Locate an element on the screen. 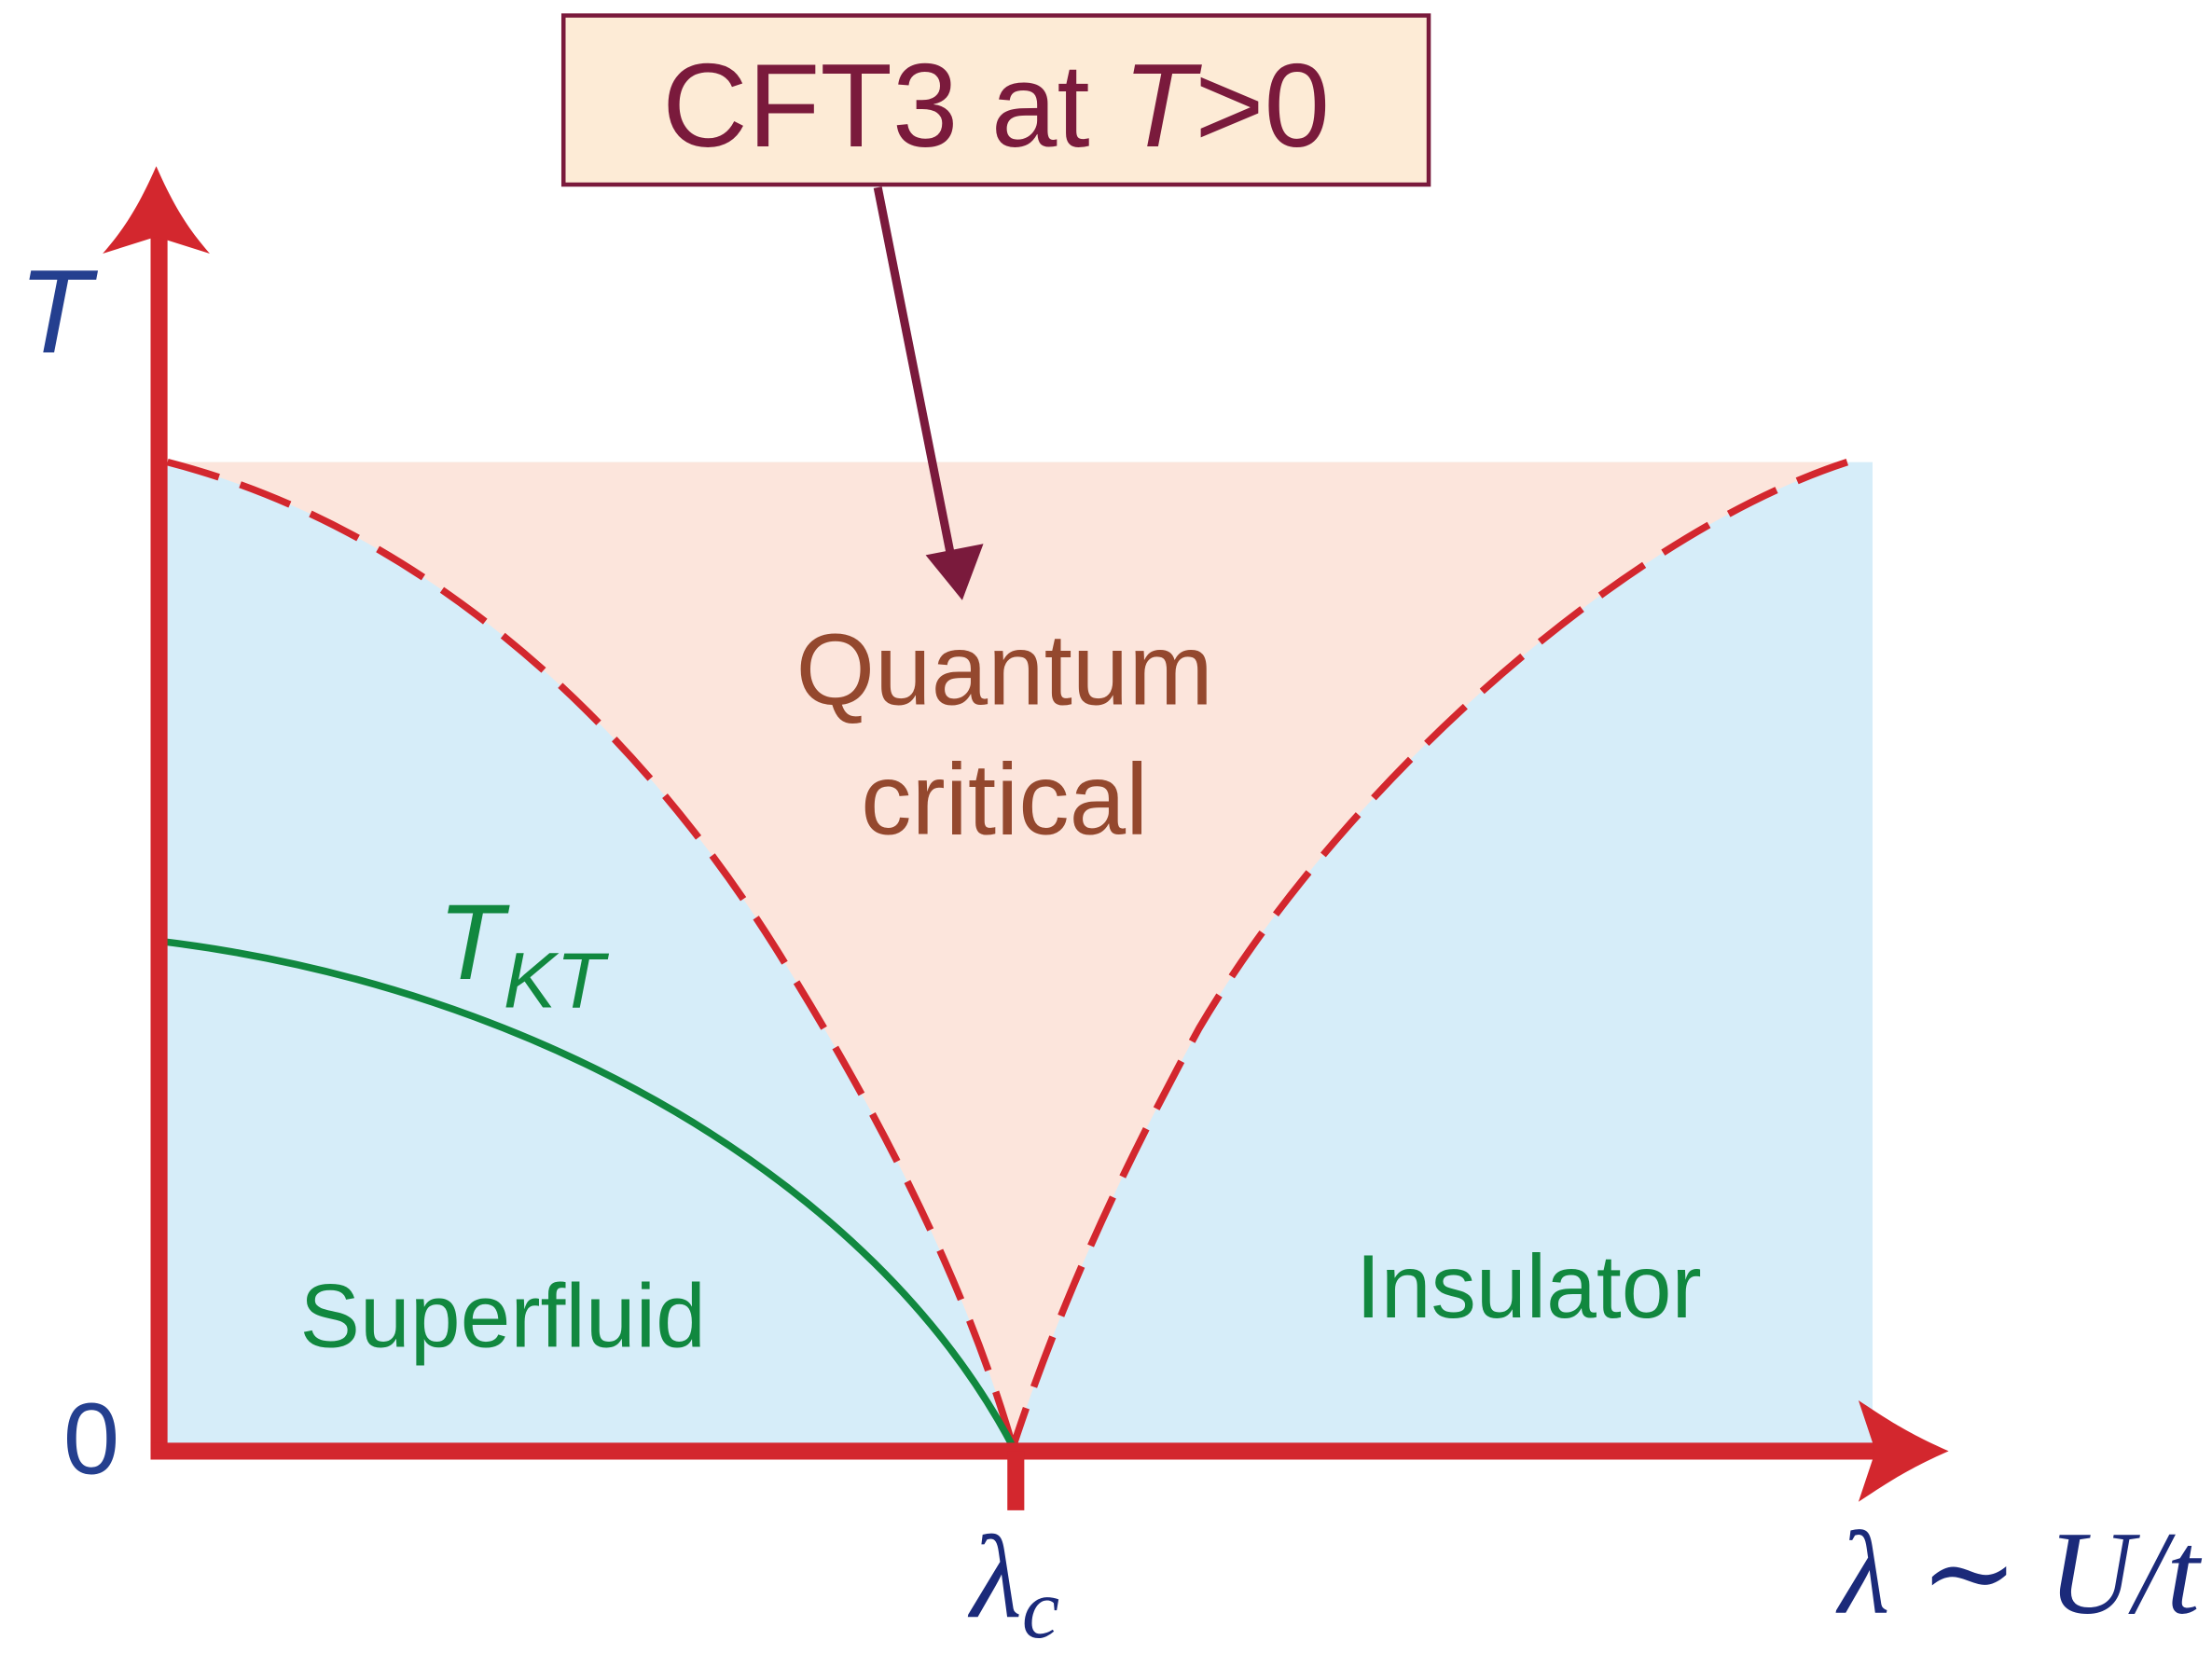  y-axis-label: T is located at coordinates (59, 311).